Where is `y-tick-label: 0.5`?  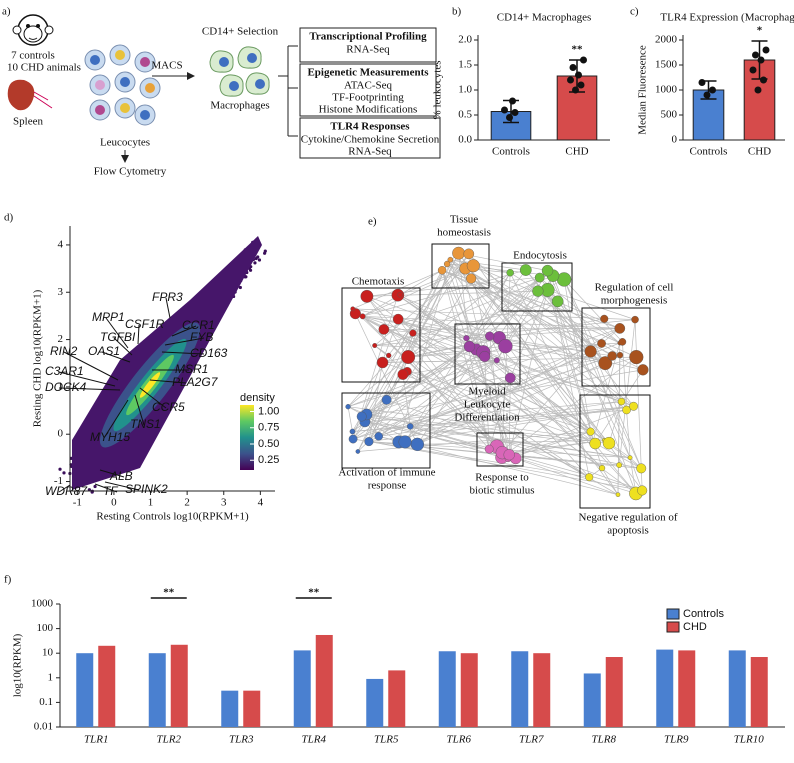
y-tick-label: 0.5 is located at coordinates (465, 115).